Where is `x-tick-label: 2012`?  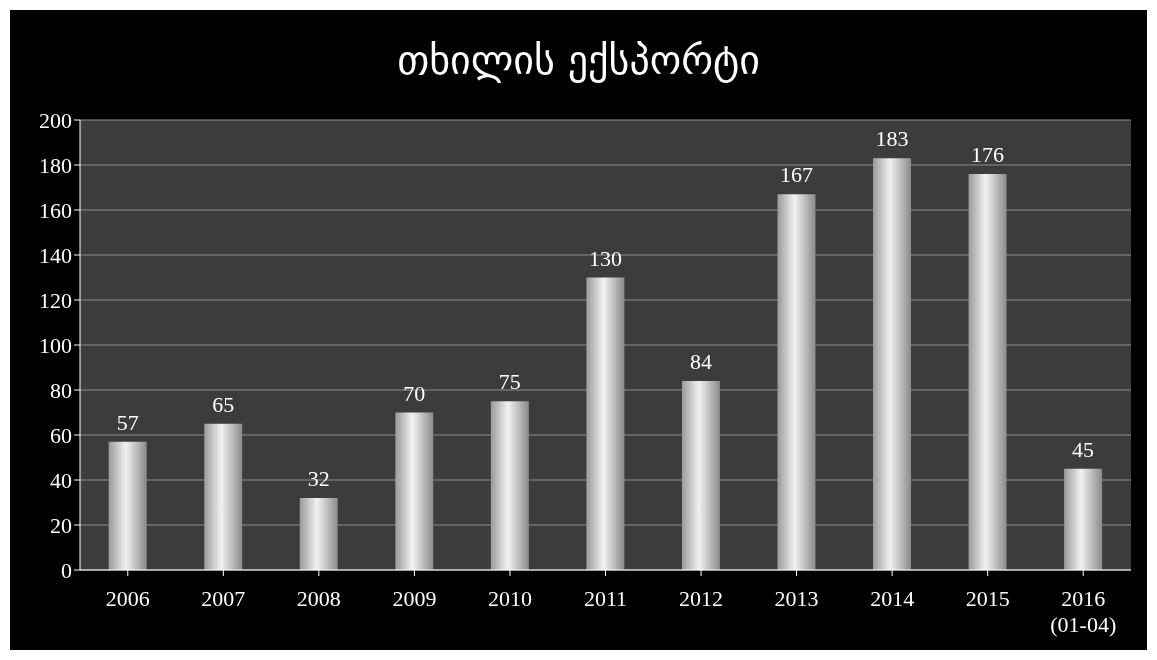 x-tick-label: 2012 is located at coordinates (701, 598).